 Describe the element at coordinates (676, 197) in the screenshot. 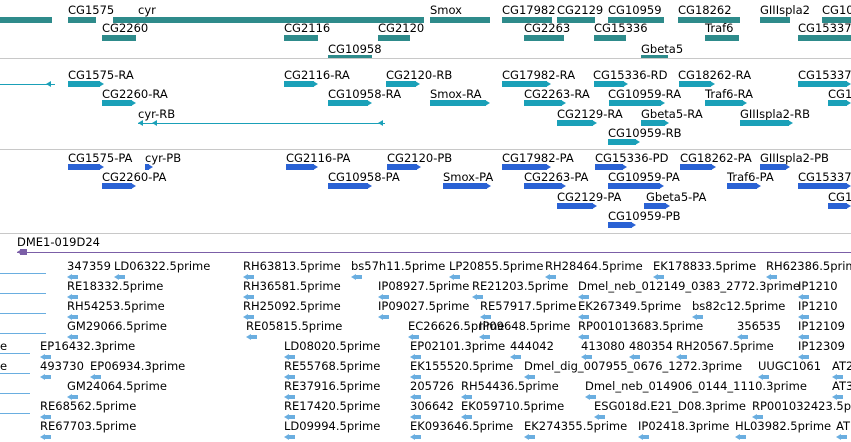

I see `feature-label-gbeta5-pa: Gbeta5-PA` at that location.